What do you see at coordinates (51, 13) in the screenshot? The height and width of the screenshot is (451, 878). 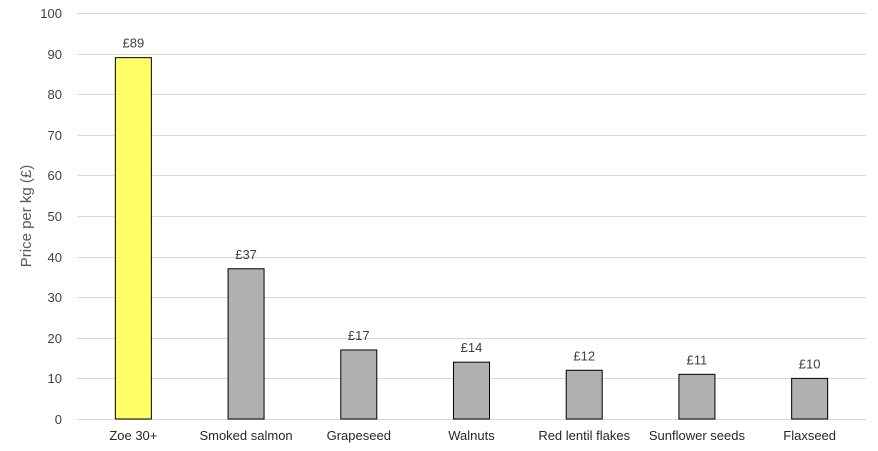 I see `y-tick-label: 100` at bounding box center [51, 13].